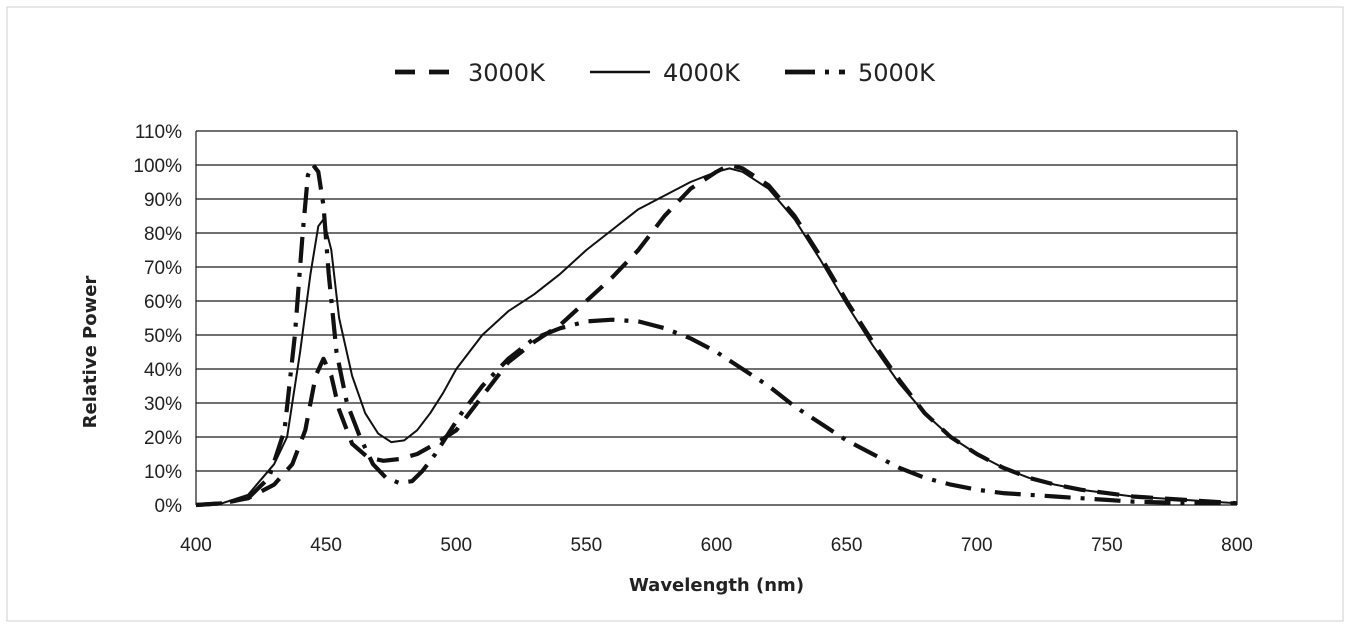  I want to click on x-tick-label: 600, so click(717, 545).